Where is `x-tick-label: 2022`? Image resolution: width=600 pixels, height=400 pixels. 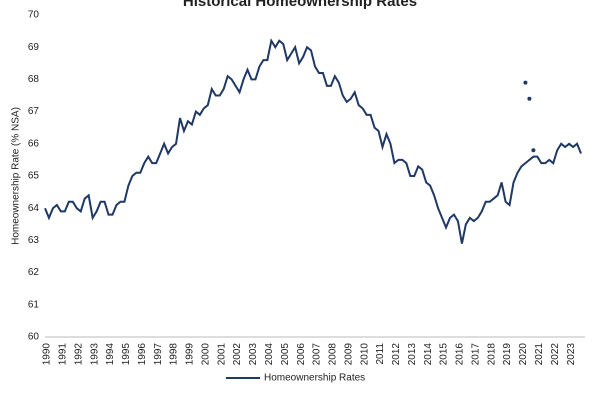 x-tick-label: 2022 is located at coordinates (555, 354).